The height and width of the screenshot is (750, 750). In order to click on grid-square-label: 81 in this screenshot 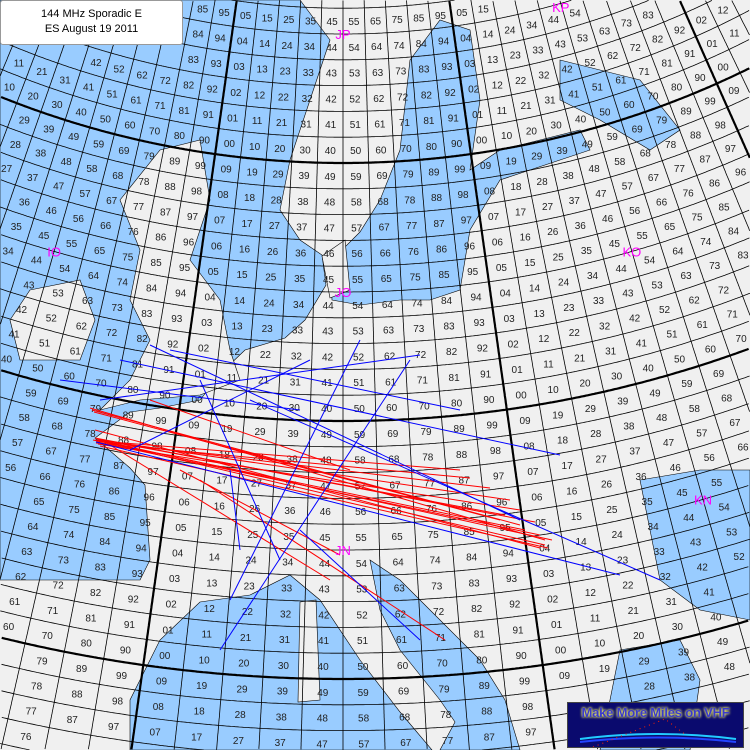, I will do `click(91, 618)`.